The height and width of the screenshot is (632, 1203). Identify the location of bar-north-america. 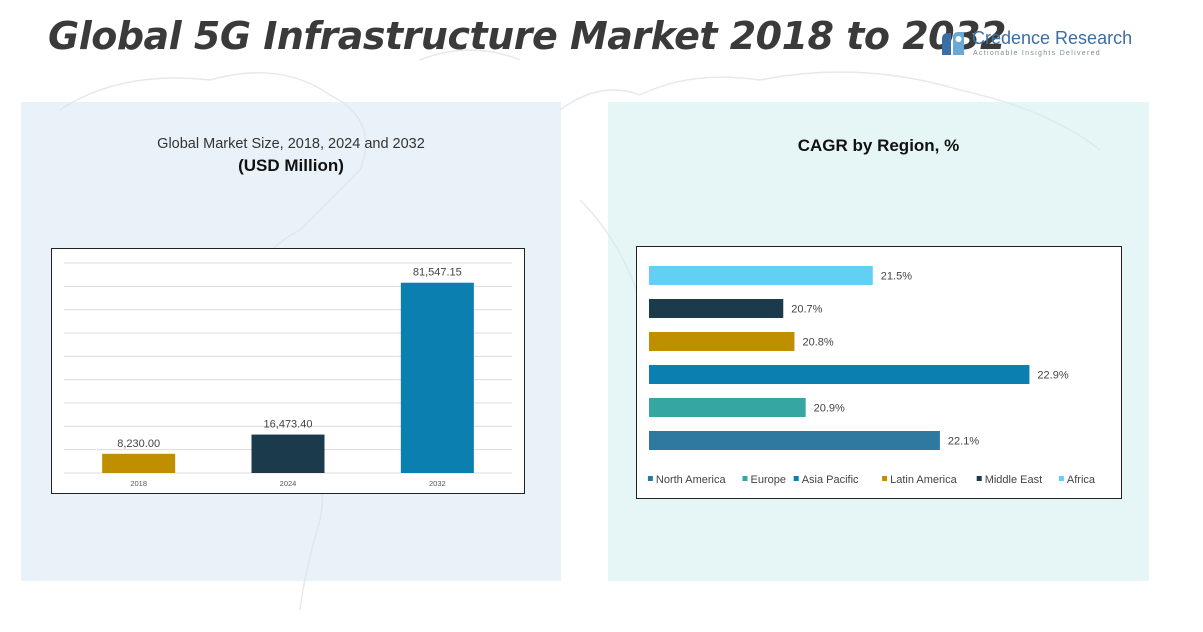
(794, 440).